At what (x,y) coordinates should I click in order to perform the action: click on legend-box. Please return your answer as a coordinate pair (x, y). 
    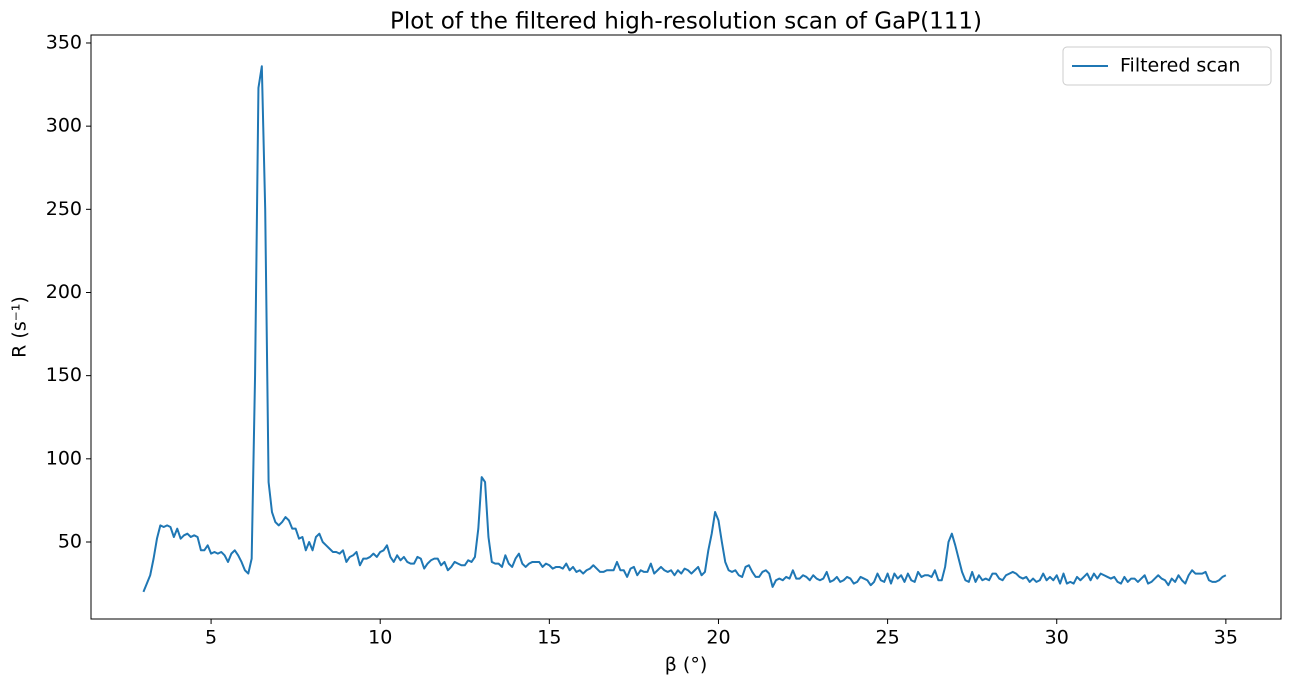
    Looking at the image, I should click on (1167, 66).